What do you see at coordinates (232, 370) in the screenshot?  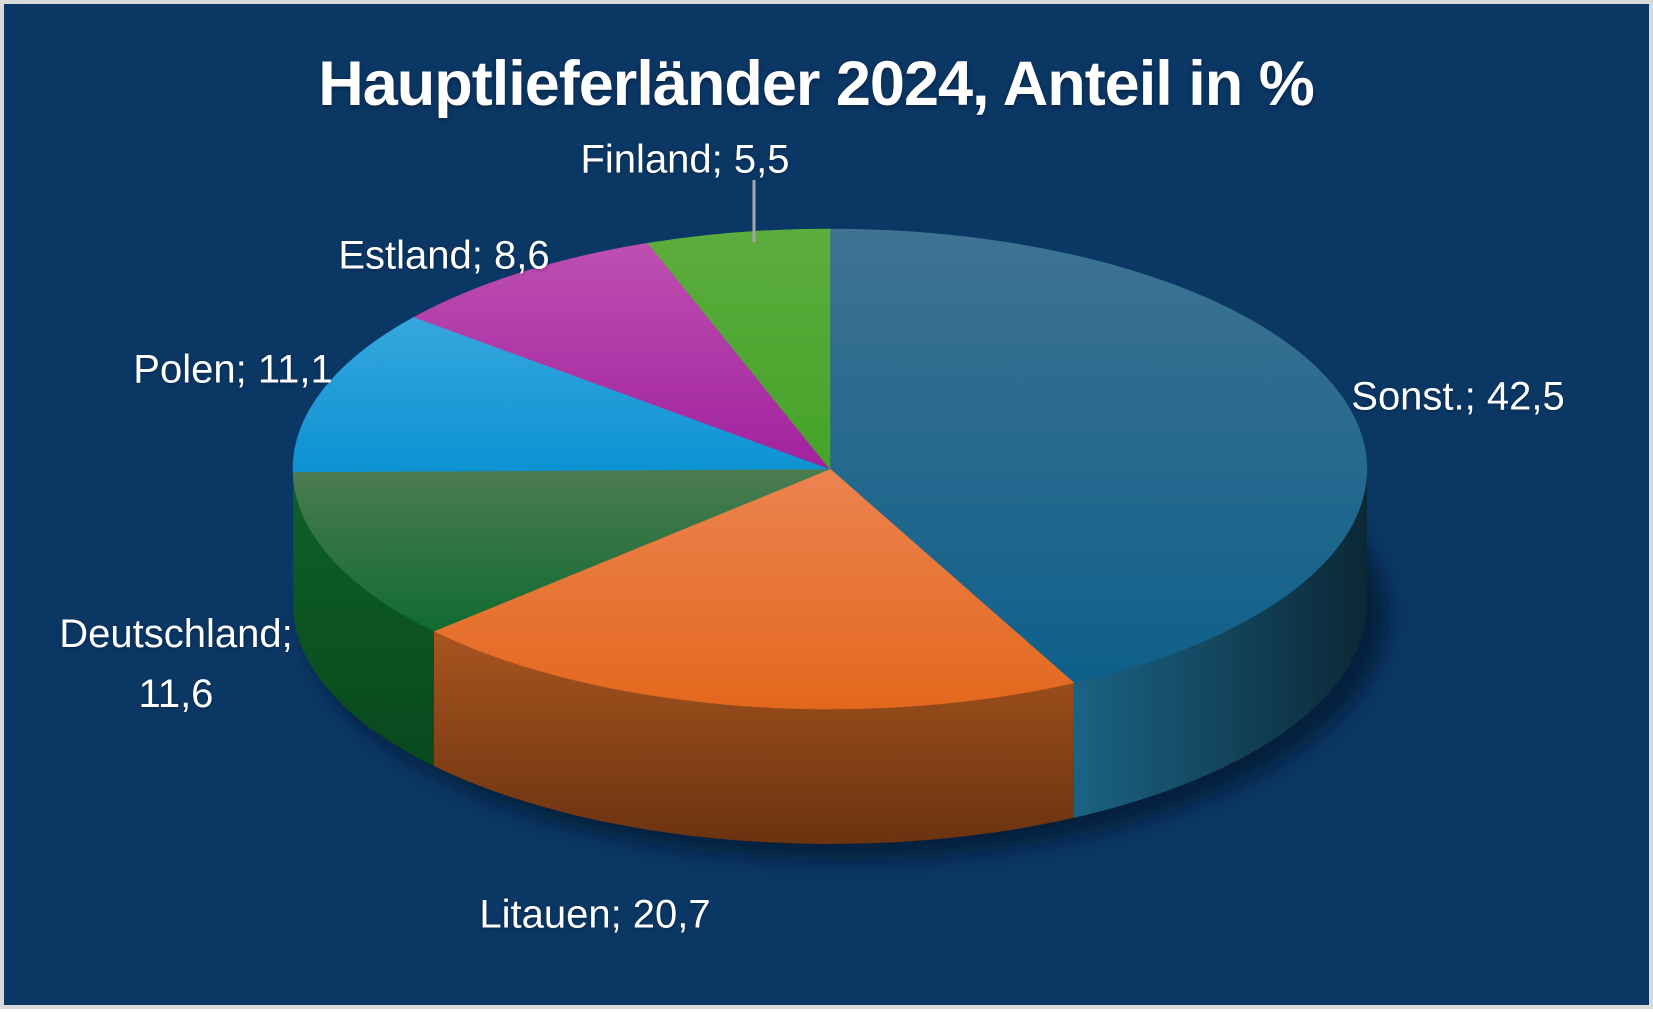 I see `slice-label-polen: Polen; 11,1` at bounding box center [232, 370].